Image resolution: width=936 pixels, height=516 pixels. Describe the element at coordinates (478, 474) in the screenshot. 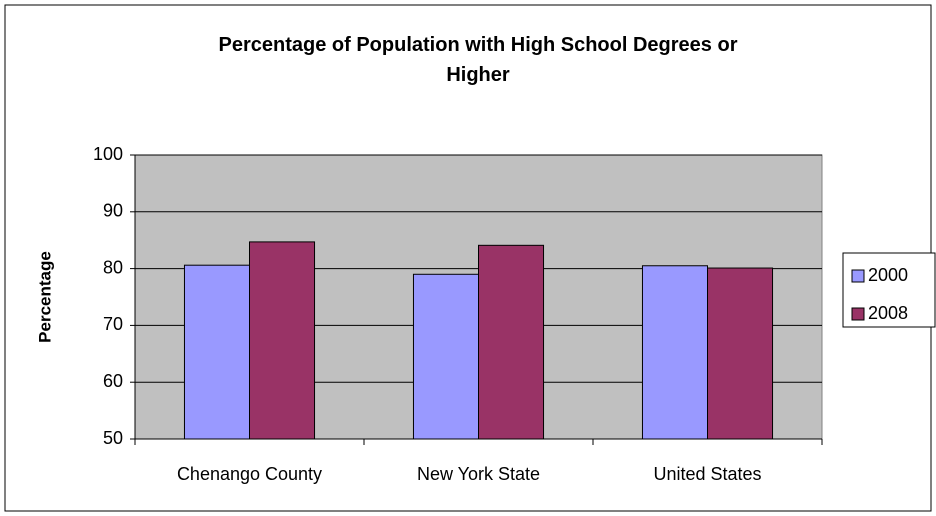

I see `x-tick-label: New York State` at that location.